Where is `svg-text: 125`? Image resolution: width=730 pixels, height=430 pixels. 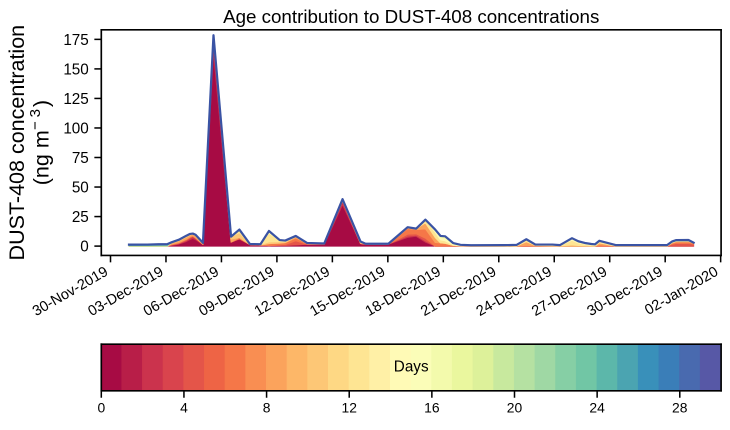
svg-text: 125 is located at coordinates (75, 99).